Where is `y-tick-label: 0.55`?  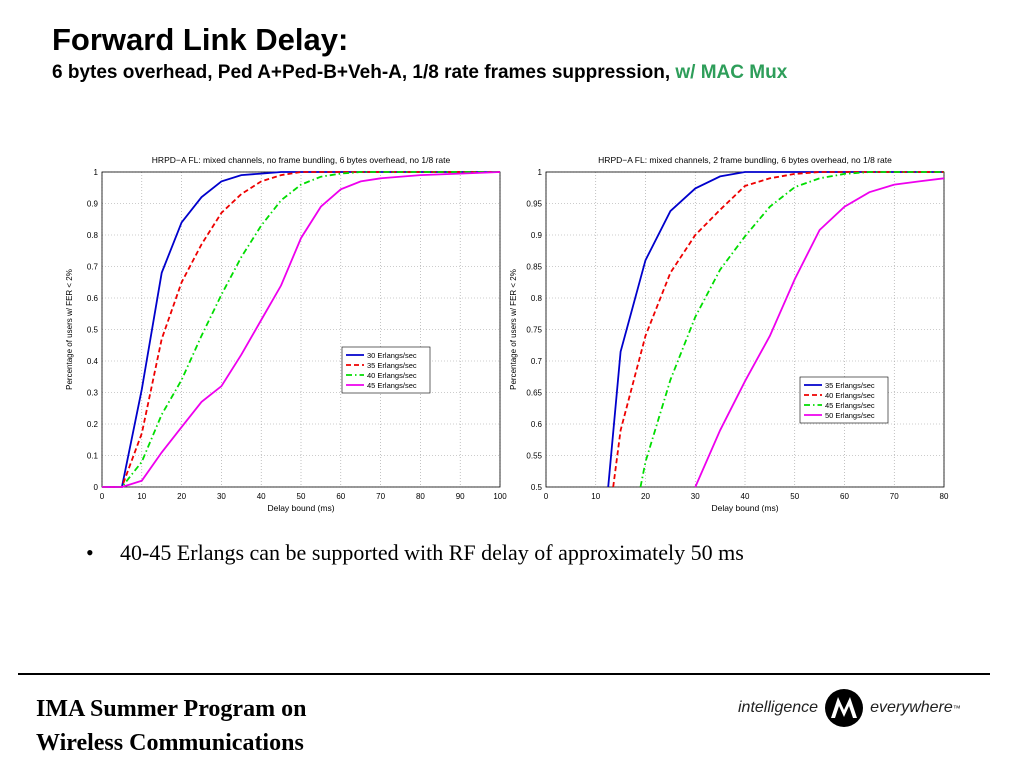
y-tick-label: 0.55 is located at coordinates (534, 456).